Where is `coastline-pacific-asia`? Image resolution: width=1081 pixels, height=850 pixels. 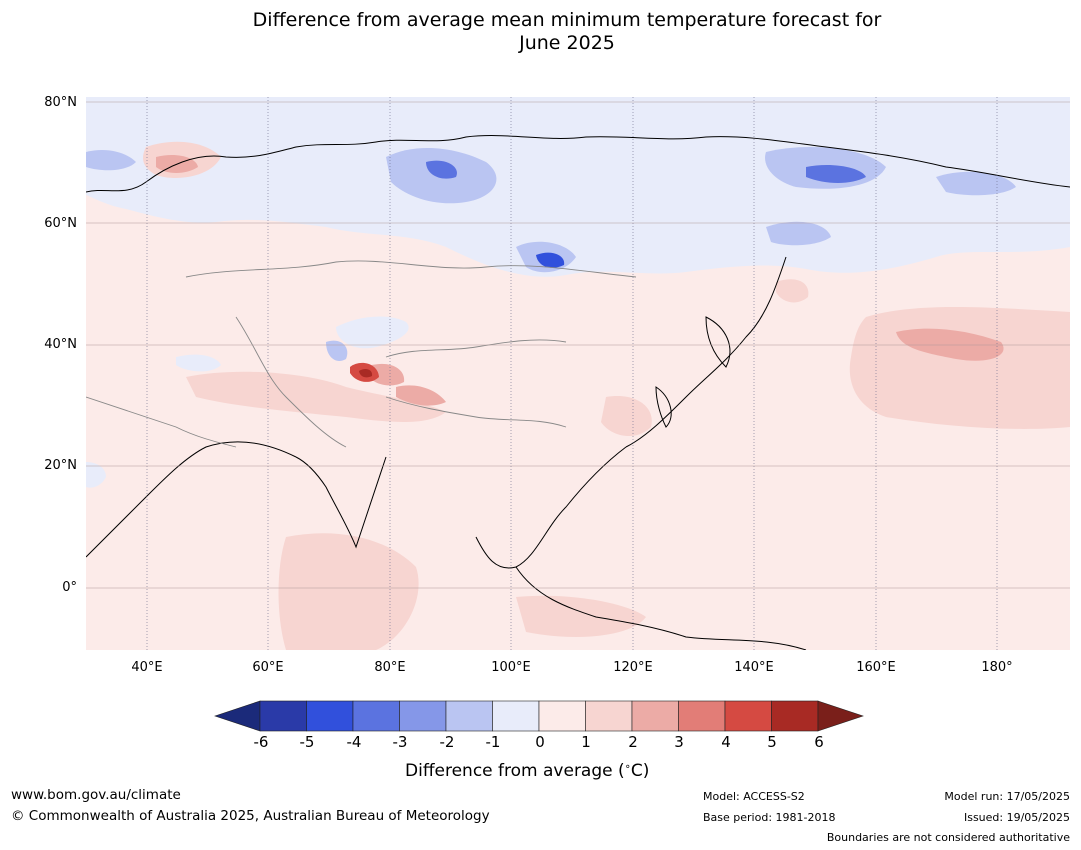
coastline-pacific-asia is located at coordinates (706, 352).